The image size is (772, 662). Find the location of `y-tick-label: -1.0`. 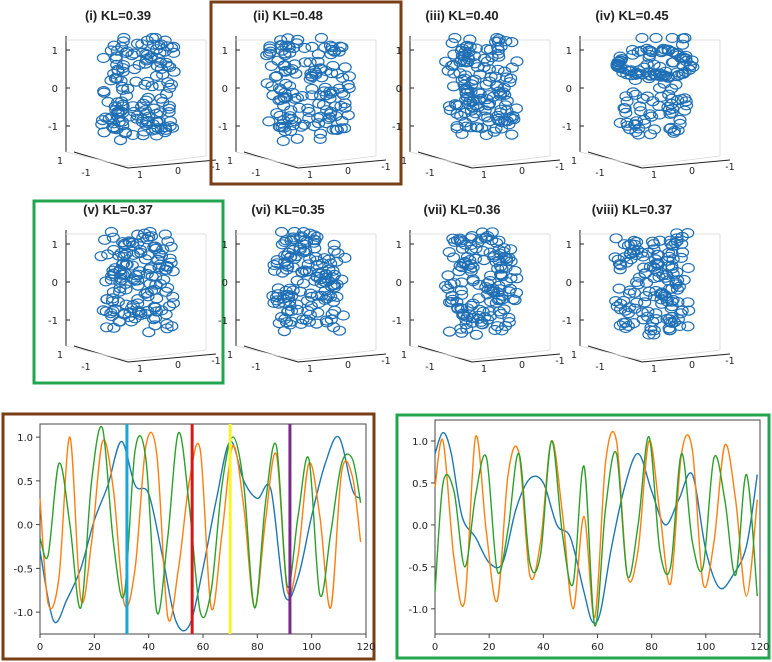

y-tick-label: -1.0 is located at coordinates (23, 613).